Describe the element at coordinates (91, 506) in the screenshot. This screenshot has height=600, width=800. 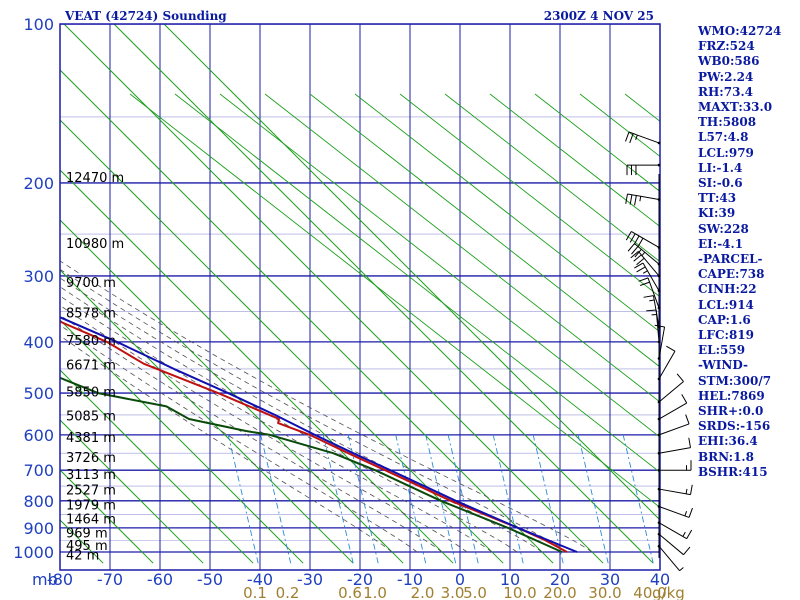
I see `height-label: 1979 m` at that location.